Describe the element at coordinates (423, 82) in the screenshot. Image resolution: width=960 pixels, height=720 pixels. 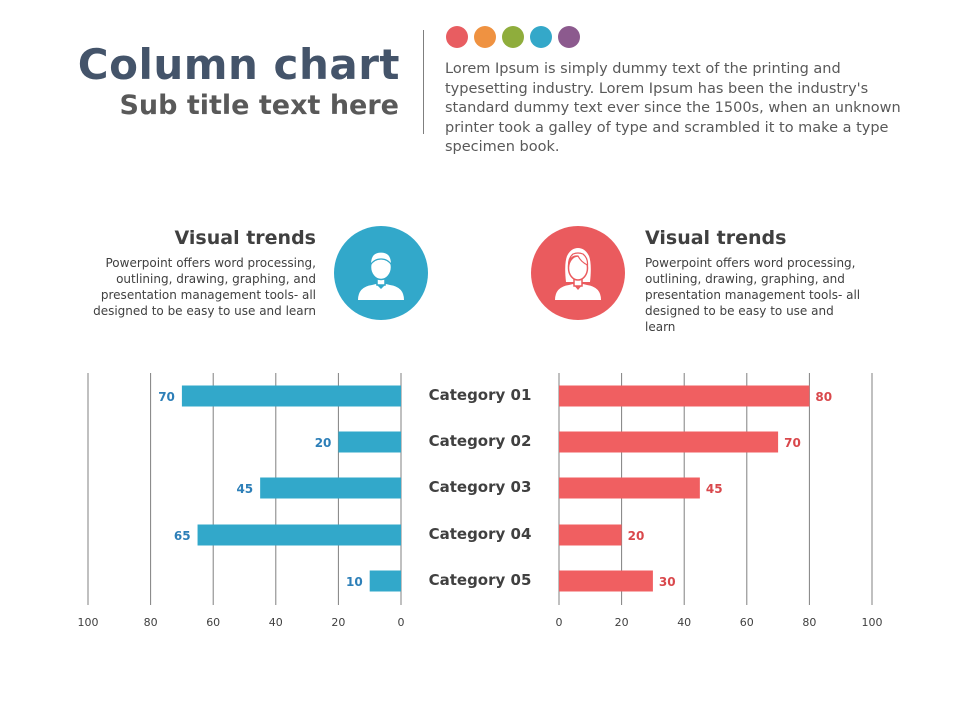
I see `header-divider` at that location.